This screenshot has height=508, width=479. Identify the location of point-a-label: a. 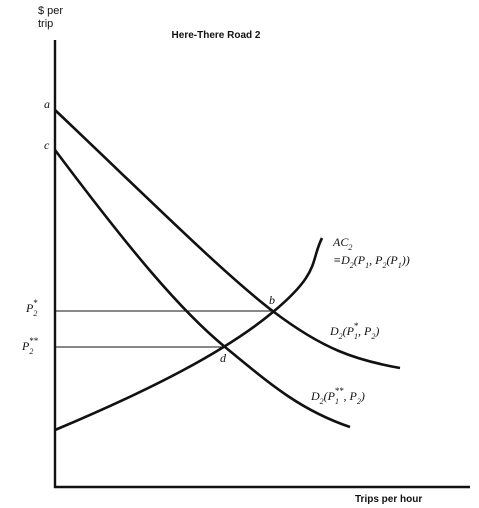
(47, 104).